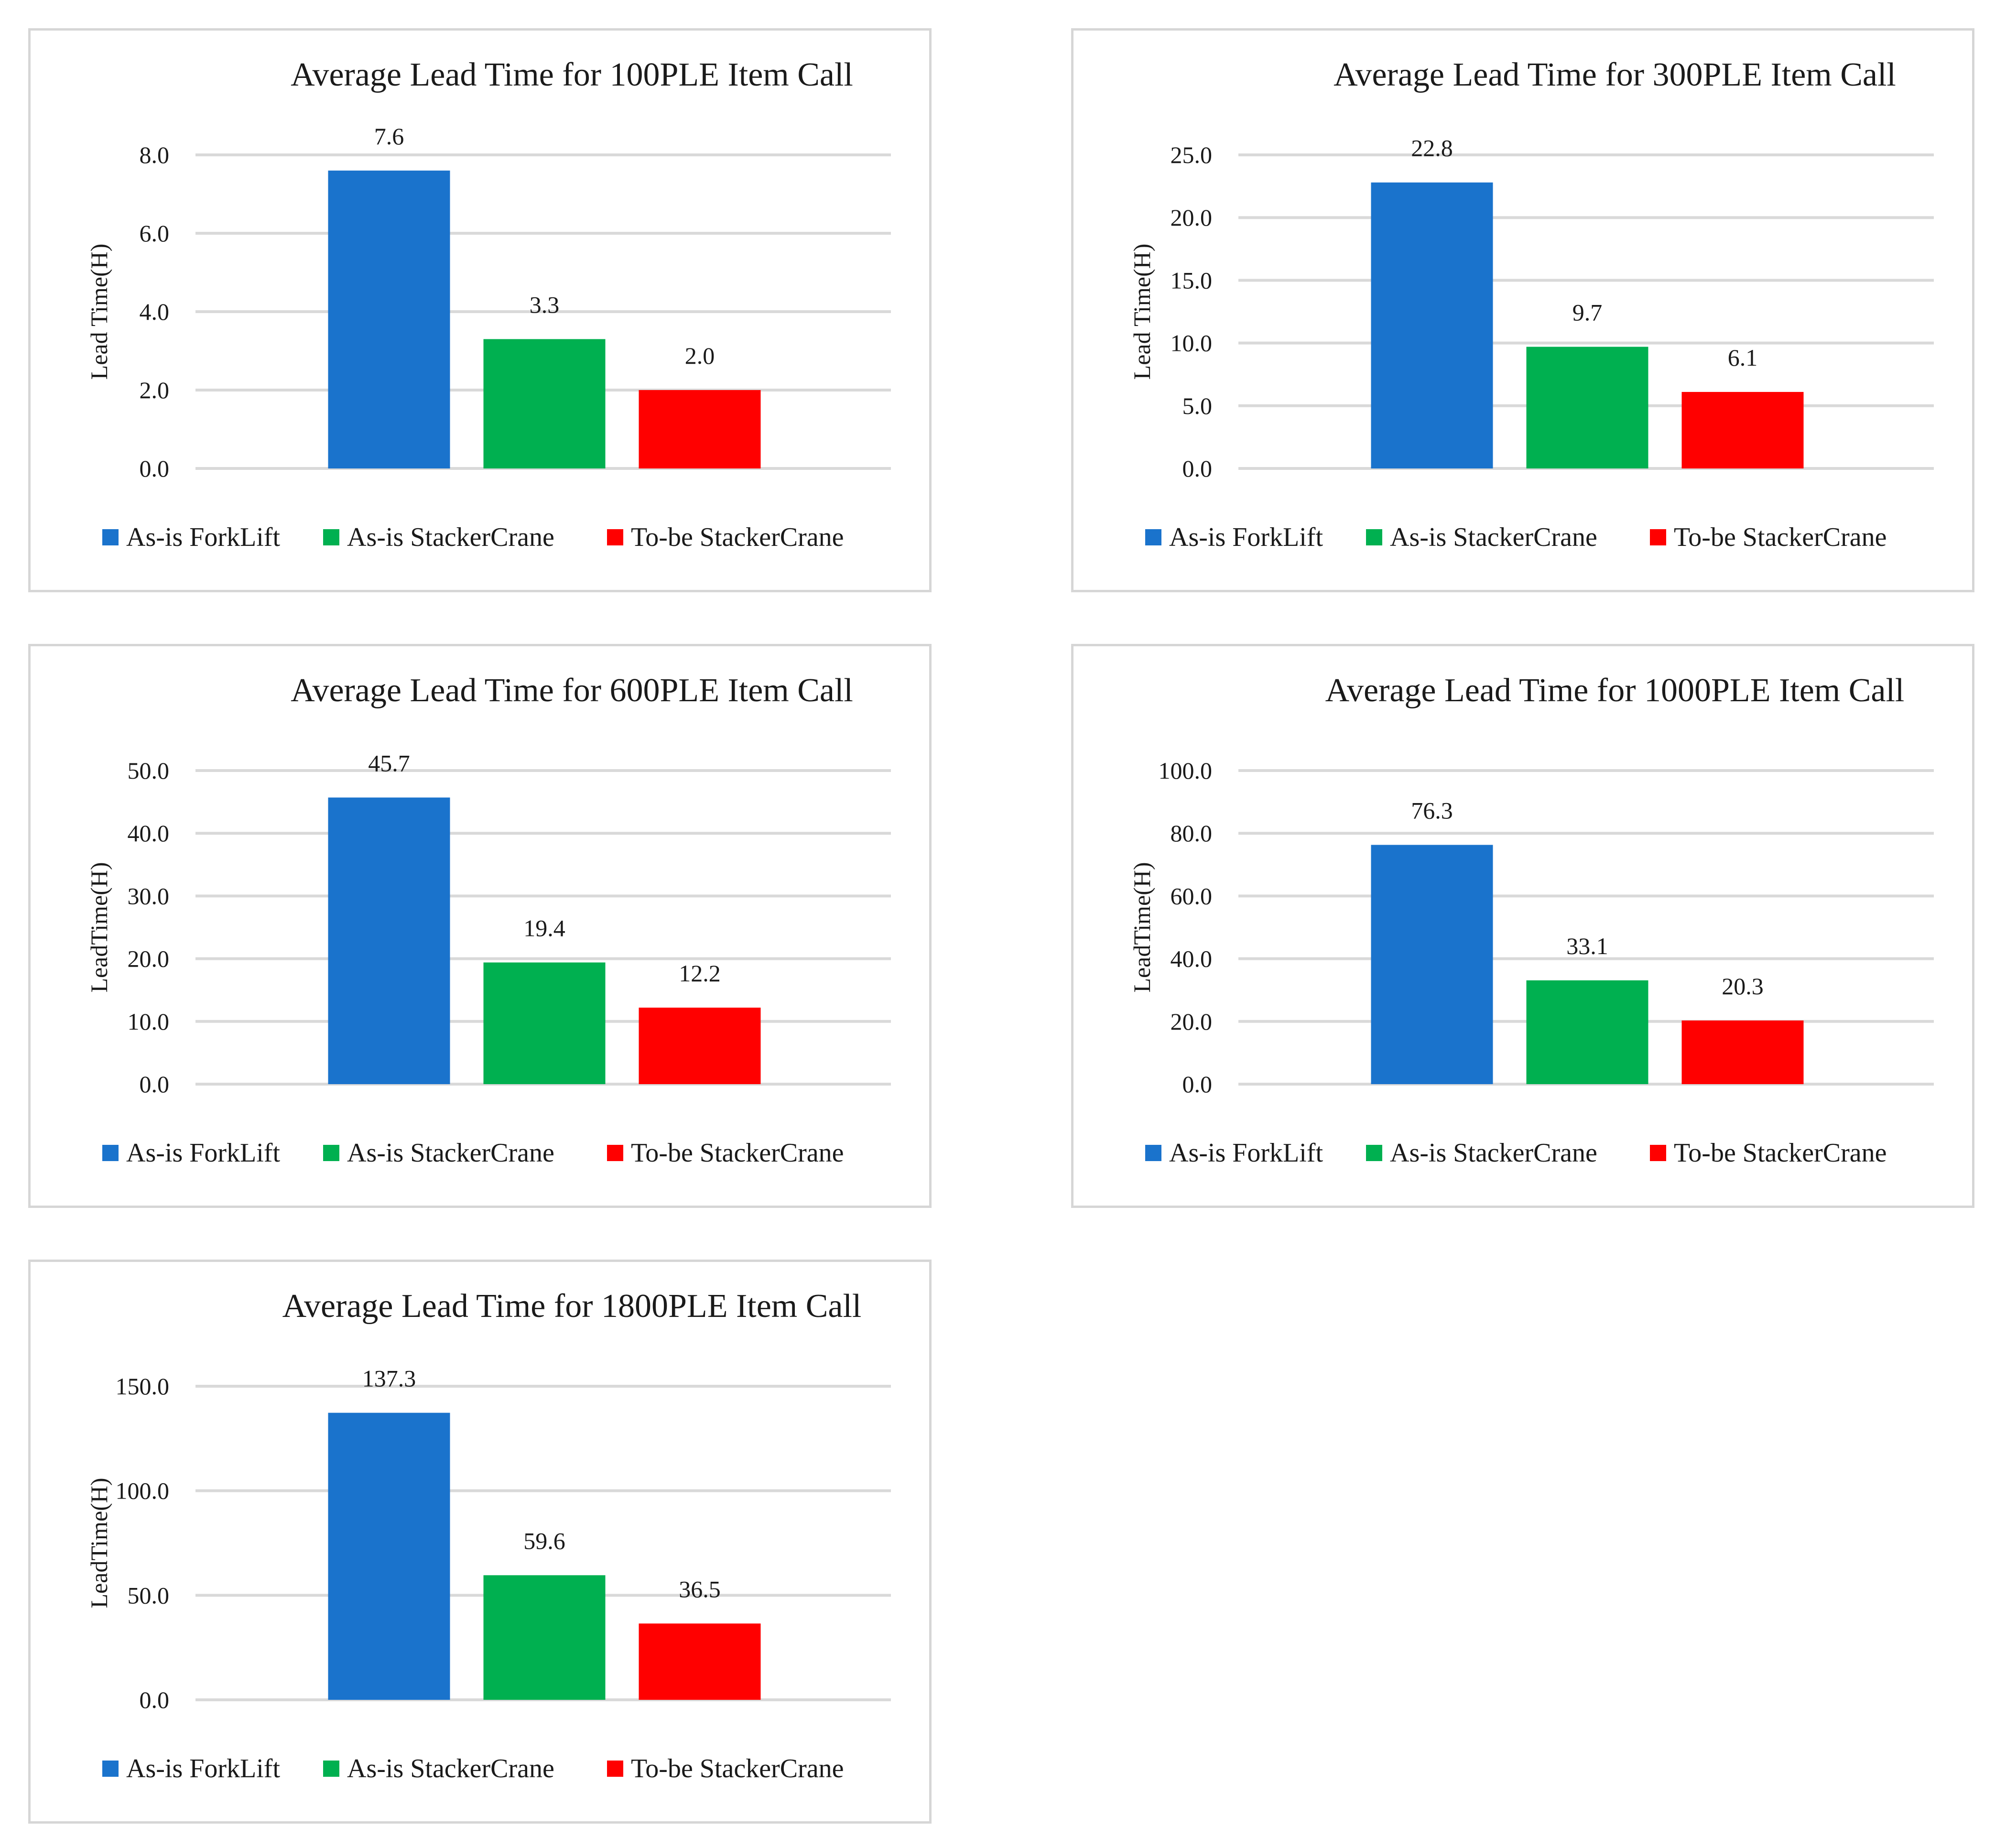 This screenshot has width=1995, height=1848. I want to click on y-tick-label: 80.0, so click(1192, 833).